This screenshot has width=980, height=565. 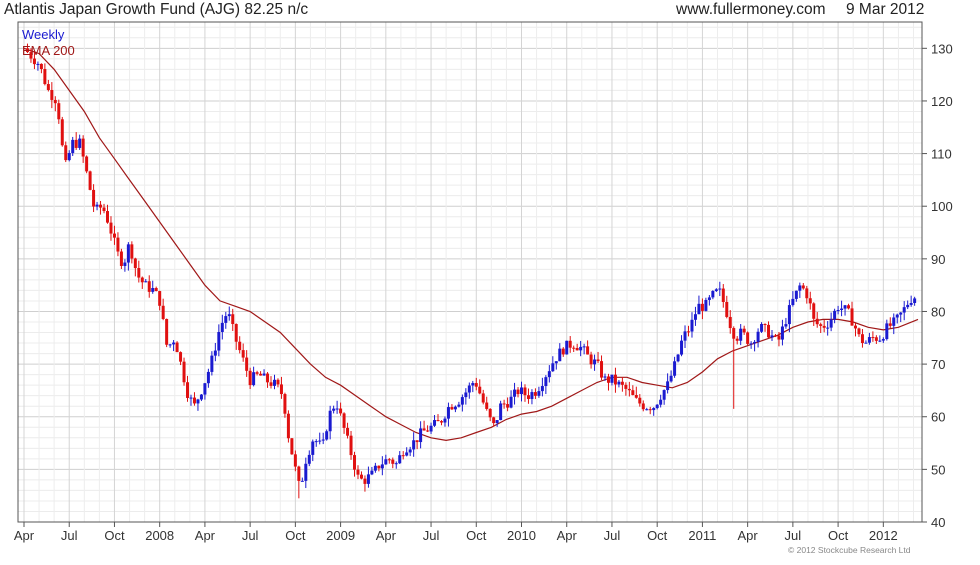 What do you see at coordinates (937, 285) in the screenshot?
I see `y-axis: 40 50 60 70 80 90 100 110 120 130` at bounding box center [937, 285].